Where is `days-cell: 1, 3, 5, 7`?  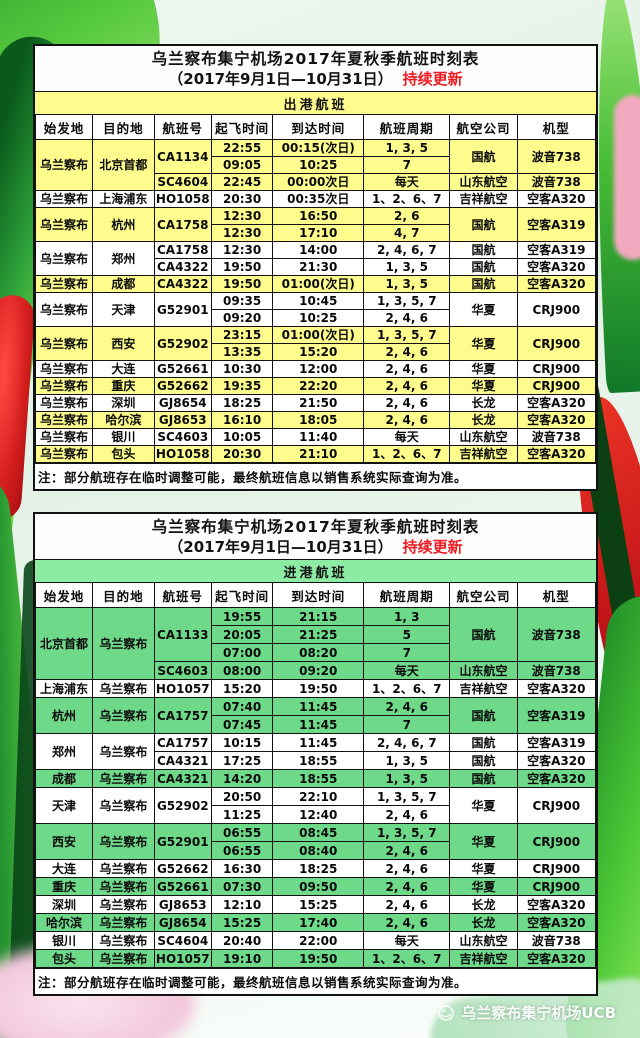 days-cell: 1, 3, 5, 7 is located at coordinates (407, 797).